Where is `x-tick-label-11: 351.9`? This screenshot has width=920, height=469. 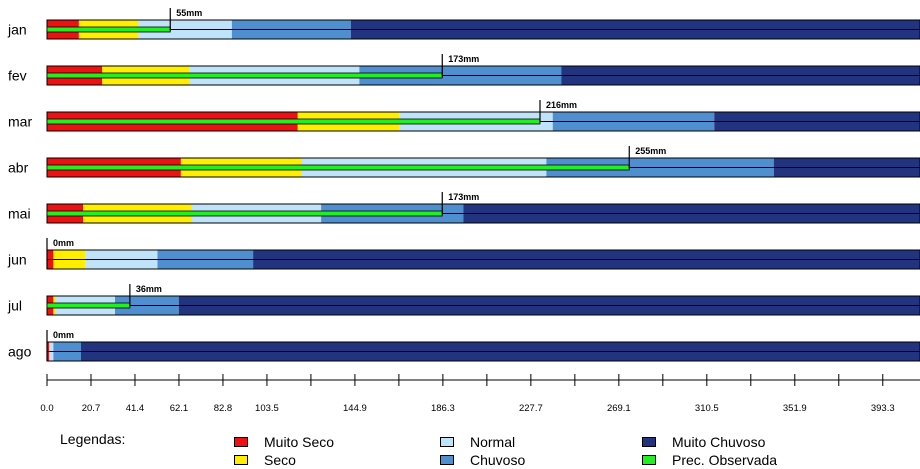
x-tick-label-11: 351.9 is located at coordinates (795, 408).